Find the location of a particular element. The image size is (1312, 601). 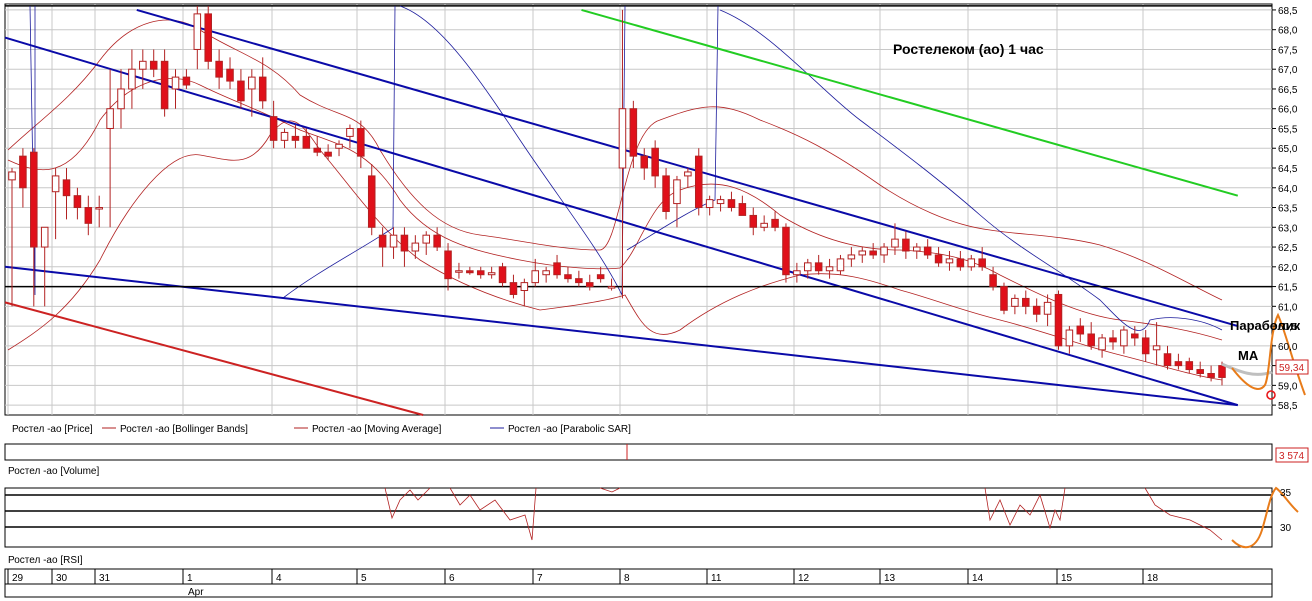

price-tick-label: 65,0 is located at coordinates (1288, 149).